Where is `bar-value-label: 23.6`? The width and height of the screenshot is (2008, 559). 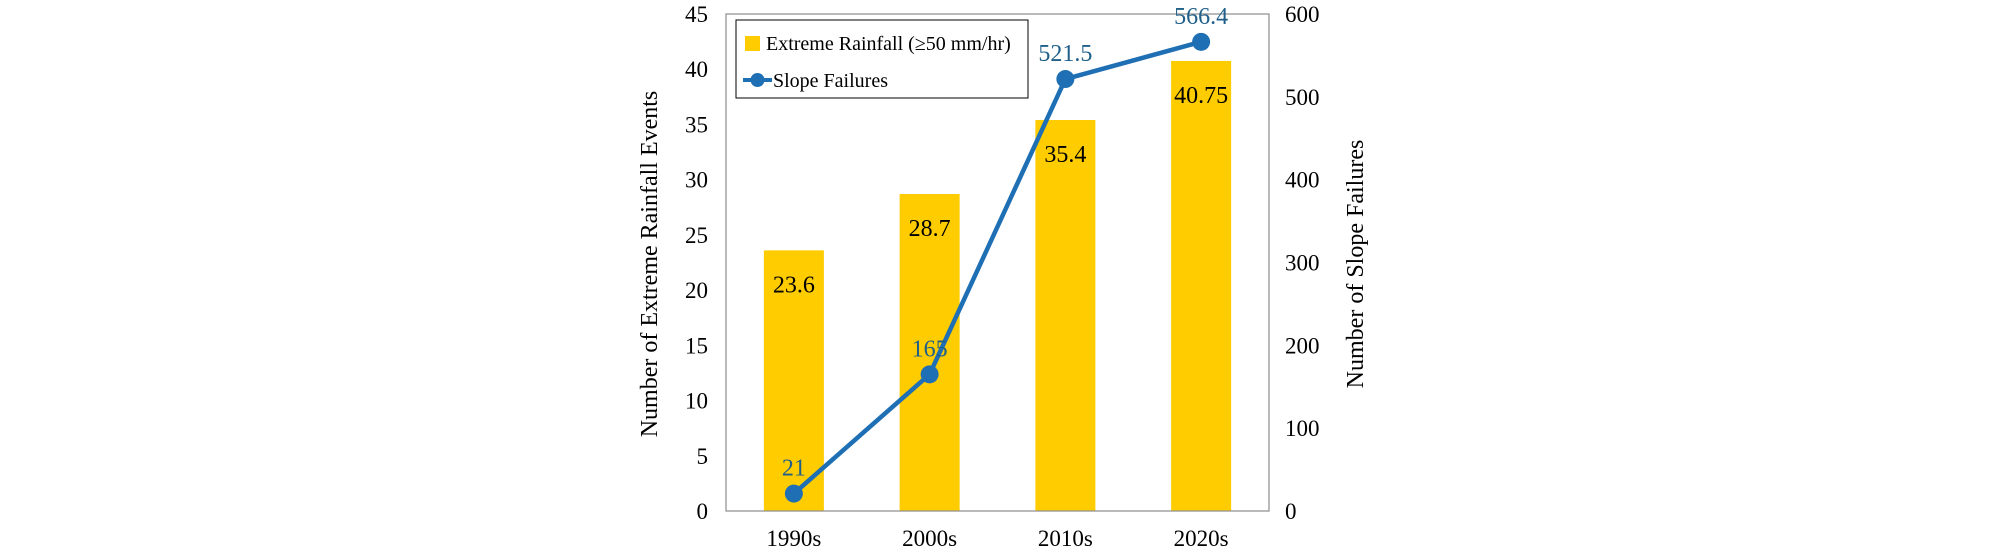 bar-value-label: 23.6 is located at coordinates (794, 285).